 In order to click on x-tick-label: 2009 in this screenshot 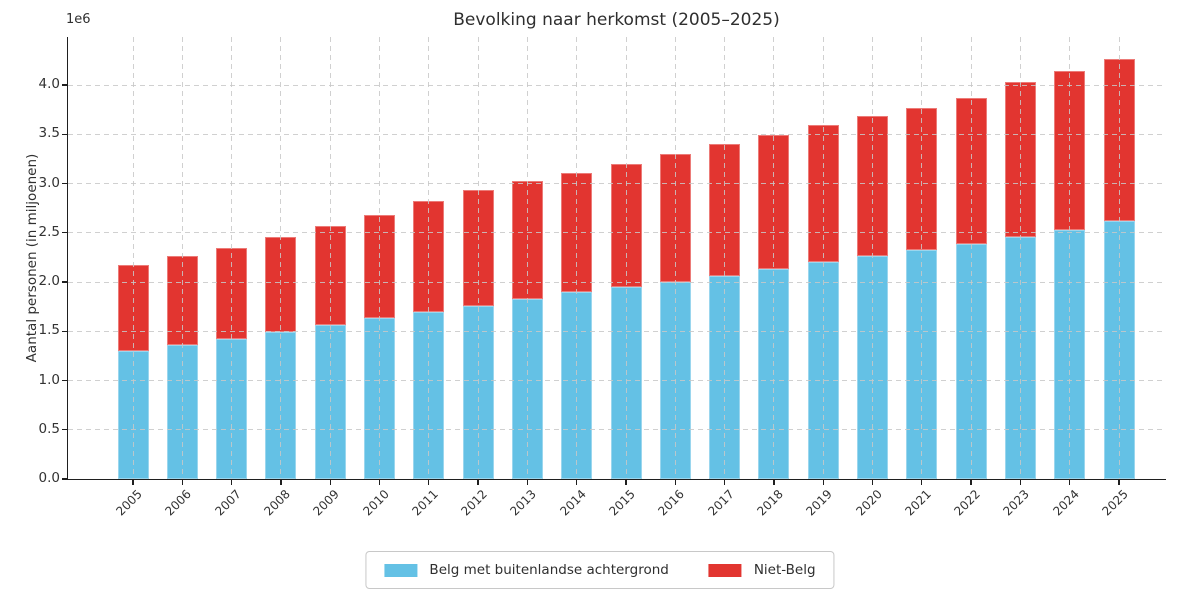, I will do `click(326, 503)`.